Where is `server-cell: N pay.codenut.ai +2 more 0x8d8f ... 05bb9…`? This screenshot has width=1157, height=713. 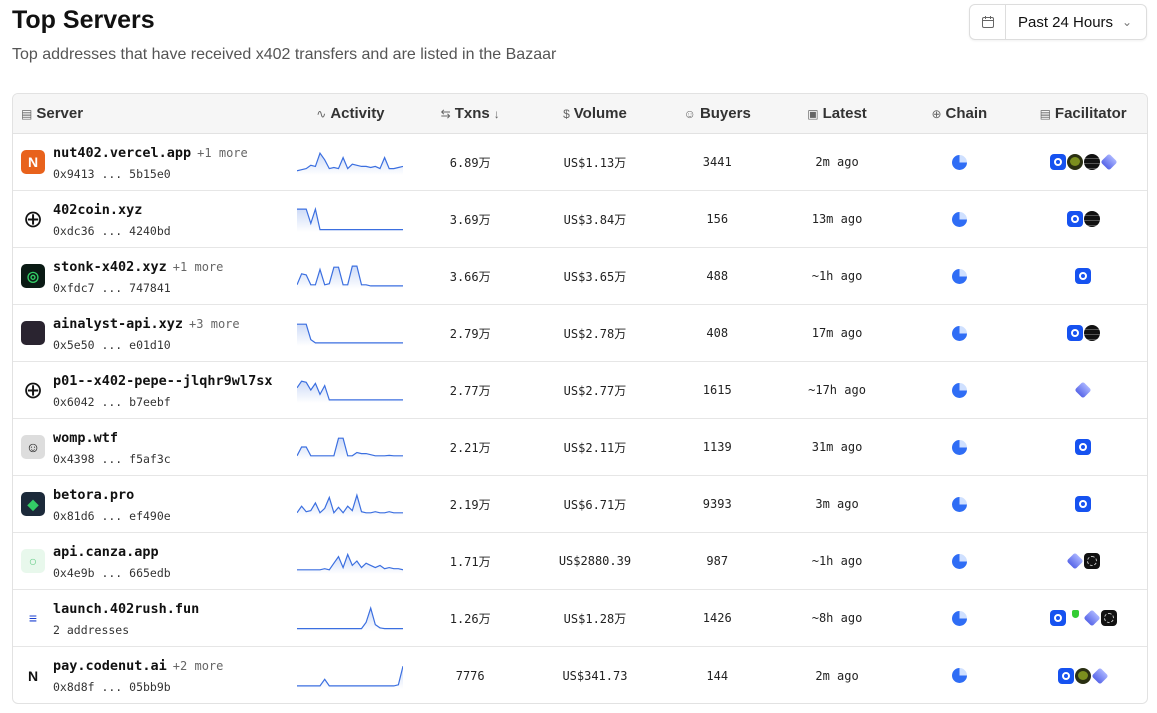
server-cell: N pay.codenut.ai +2 more 0x8d8f ... 05bb9… is located at coordinates (152, 675).